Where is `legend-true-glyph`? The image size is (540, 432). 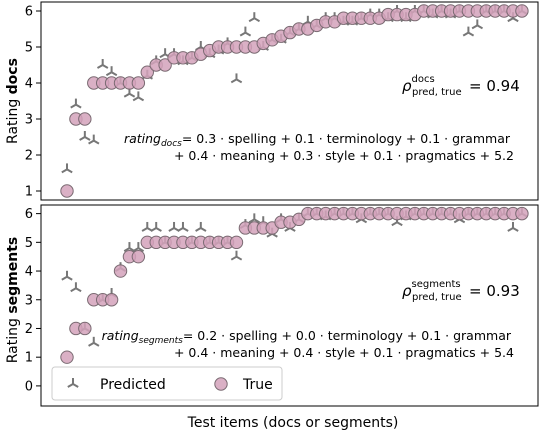 legend-true-glyph is located at coordinates (221, 384).